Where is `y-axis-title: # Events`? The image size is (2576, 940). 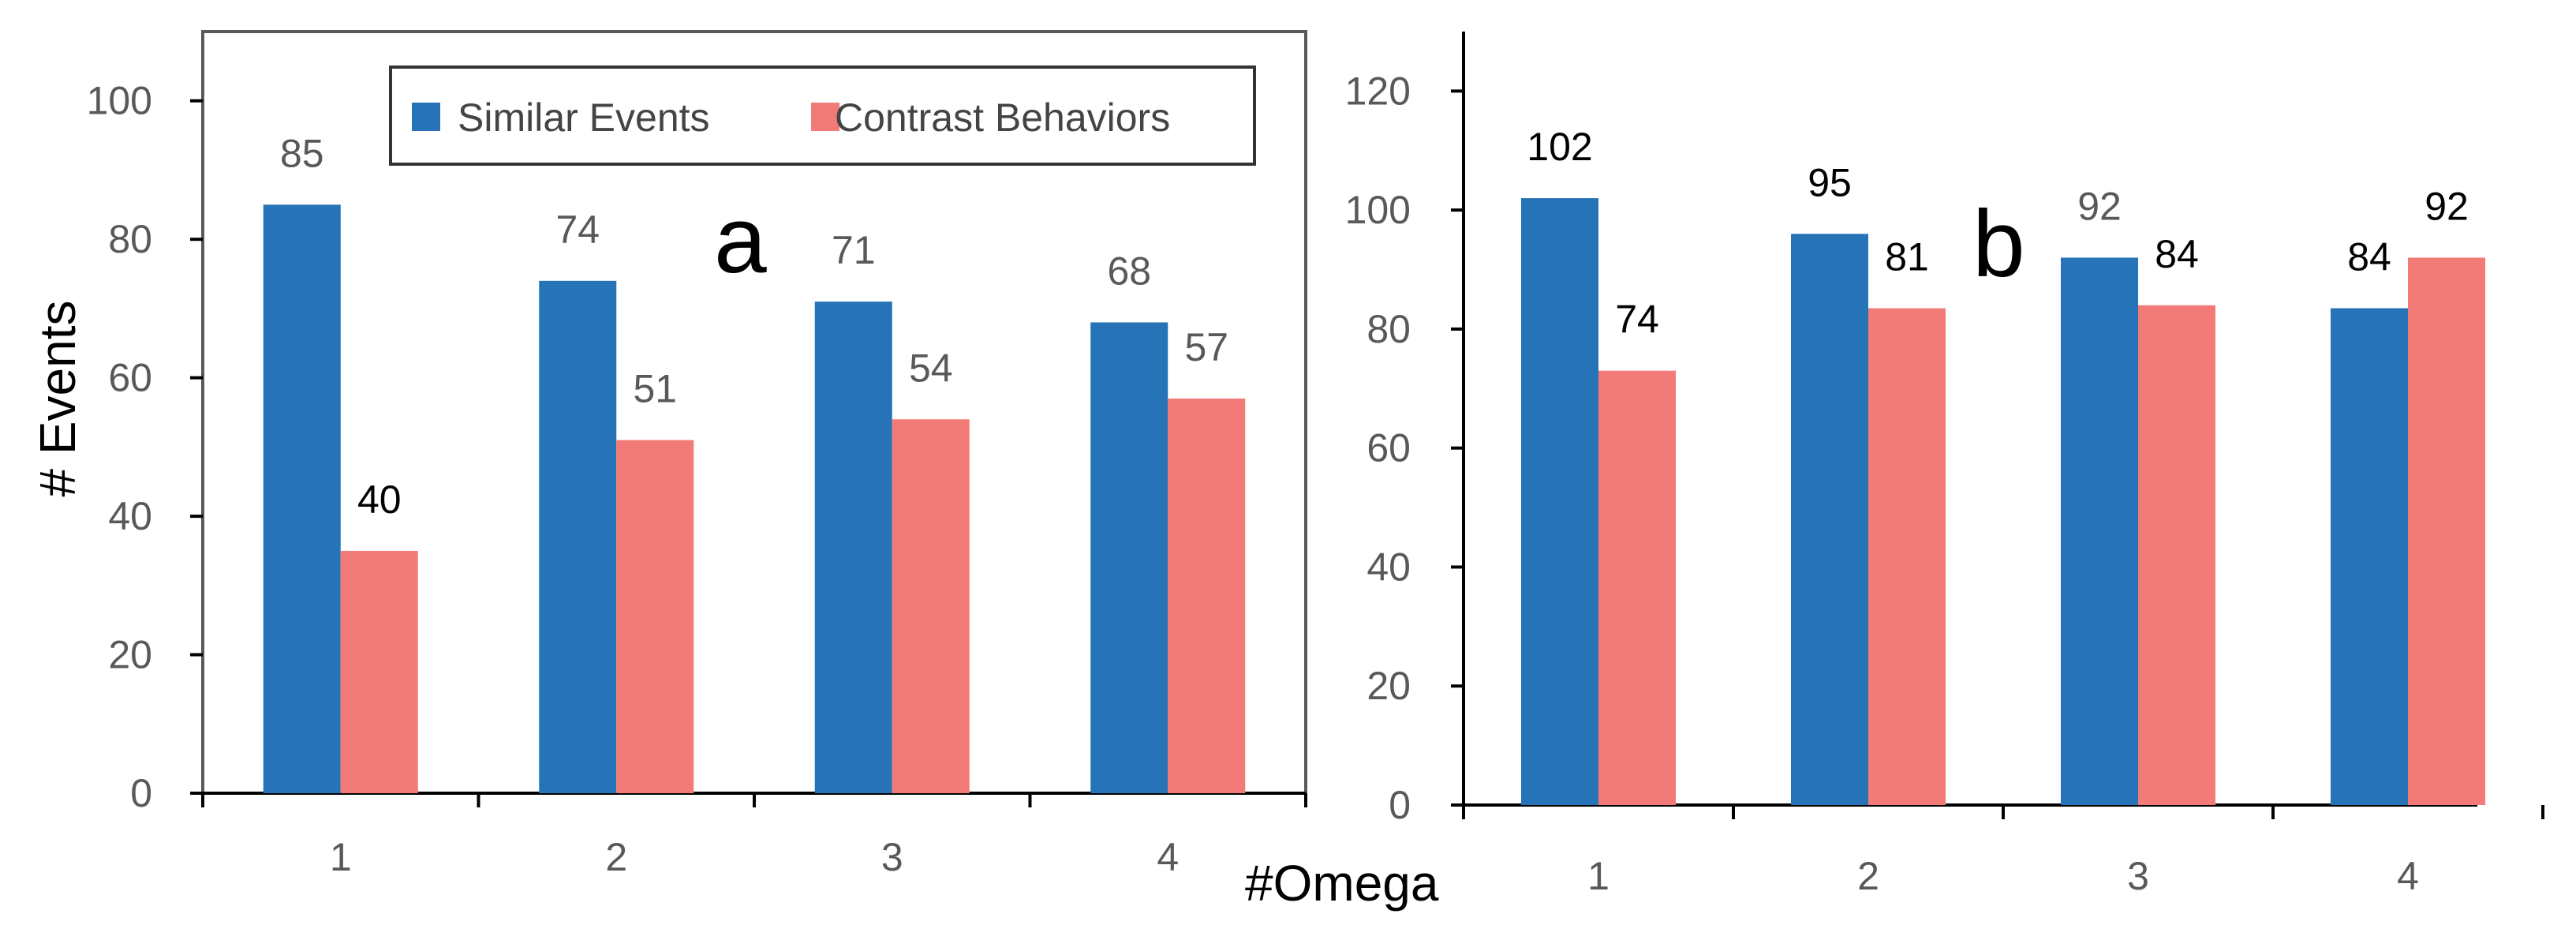 y-axis-title: # Events is located at coordinates (57, 398).